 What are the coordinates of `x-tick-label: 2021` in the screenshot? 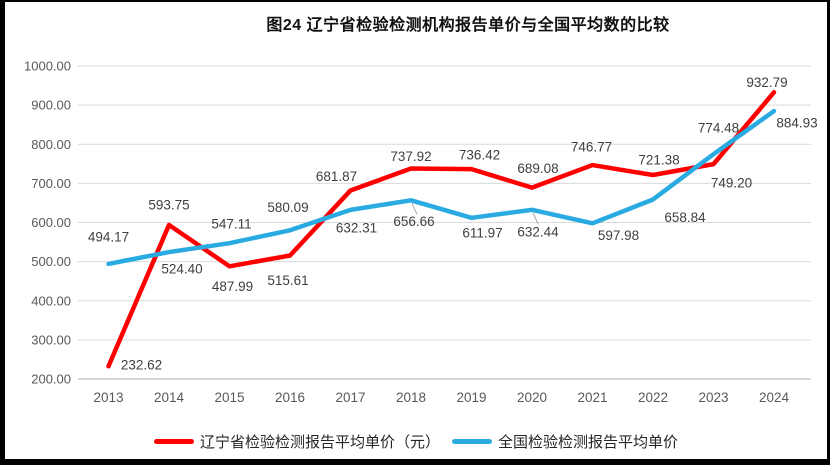 It's located at (592, 397).